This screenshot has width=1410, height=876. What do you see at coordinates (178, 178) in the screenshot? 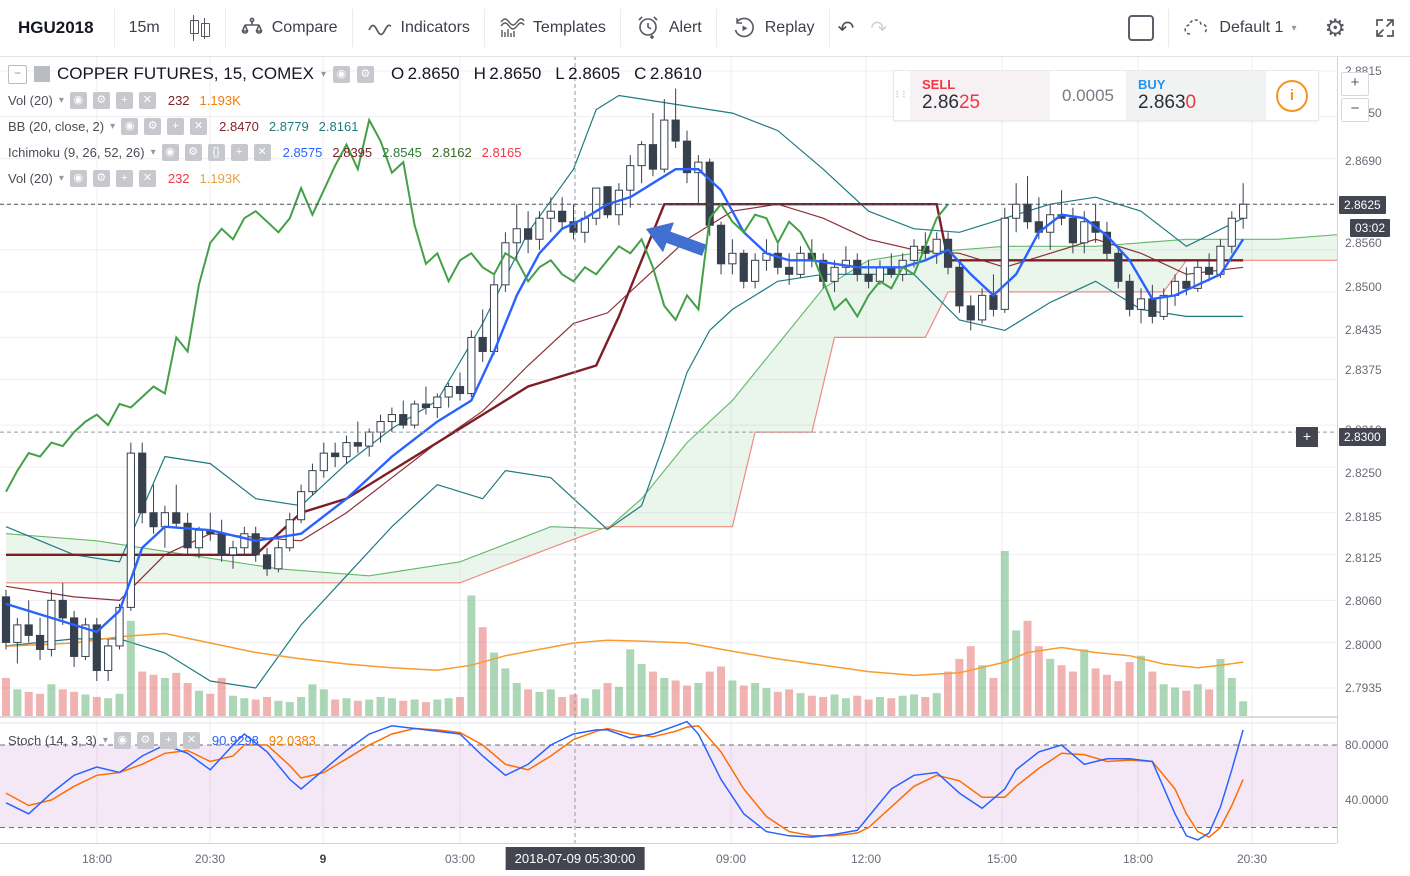
I see `indicator-value: 232` at bounding box center [178, 178].